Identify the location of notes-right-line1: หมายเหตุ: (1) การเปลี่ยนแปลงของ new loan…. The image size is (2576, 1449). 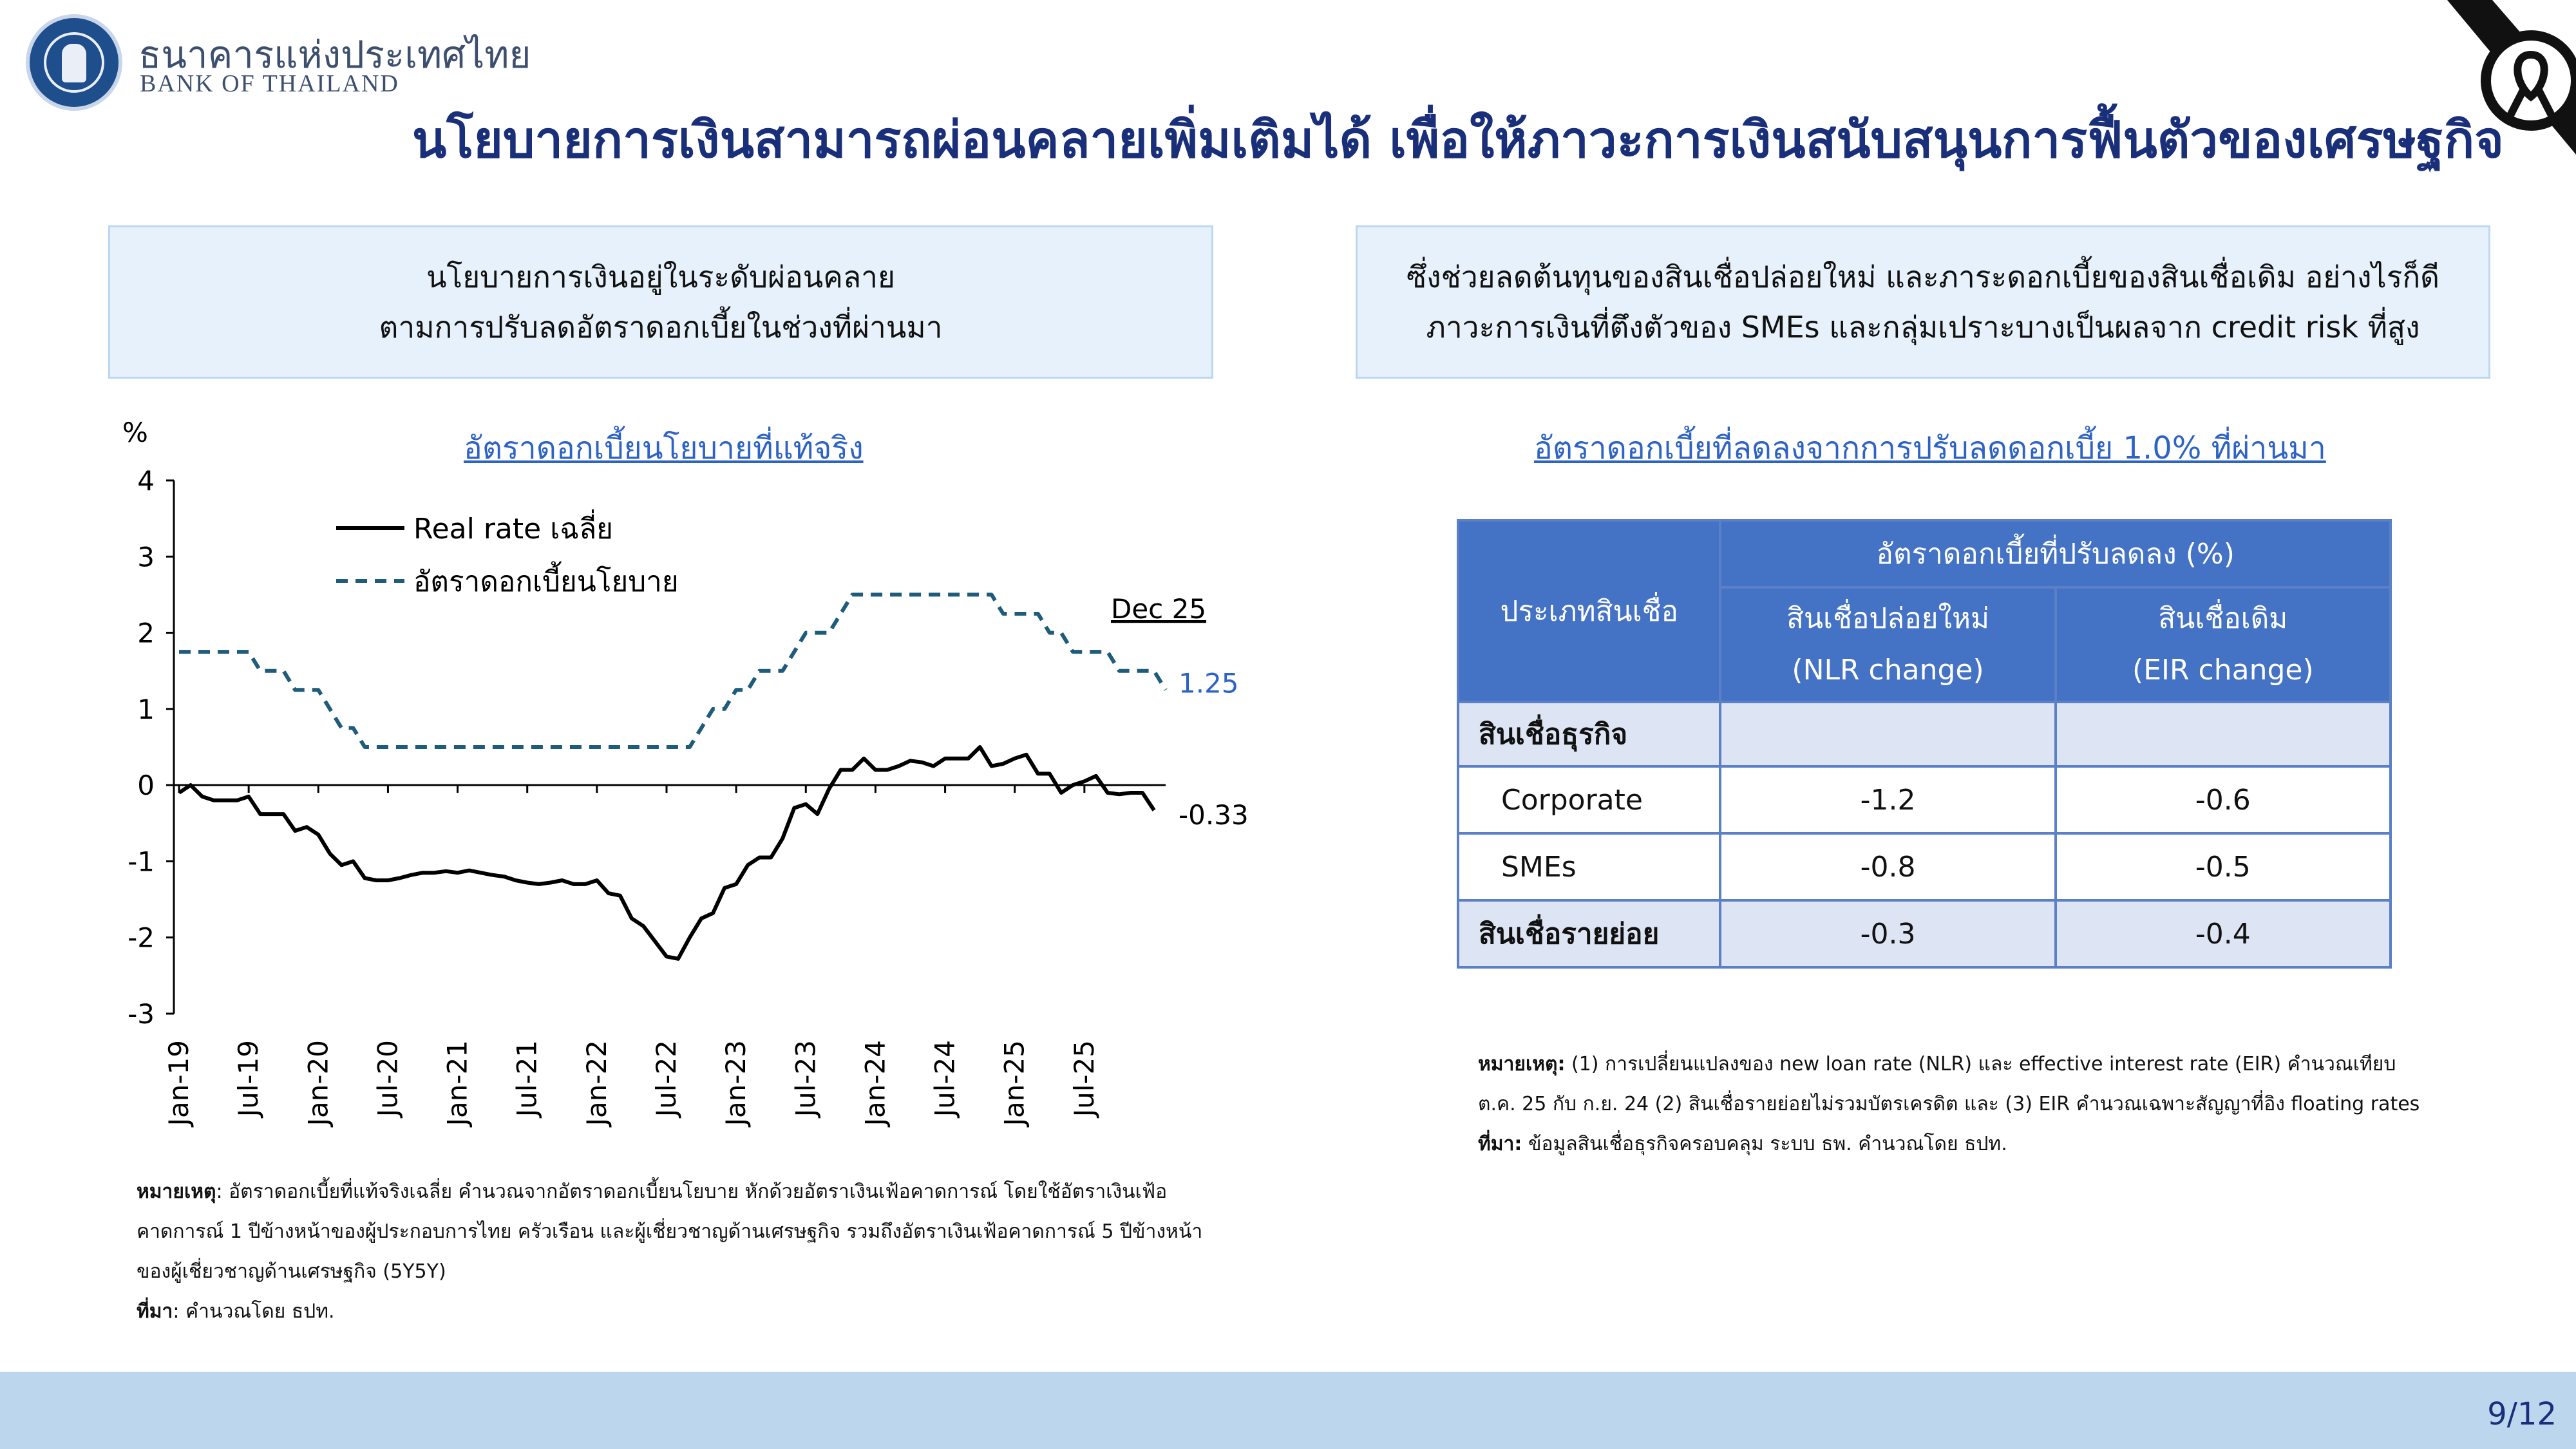
(2010, 1064).